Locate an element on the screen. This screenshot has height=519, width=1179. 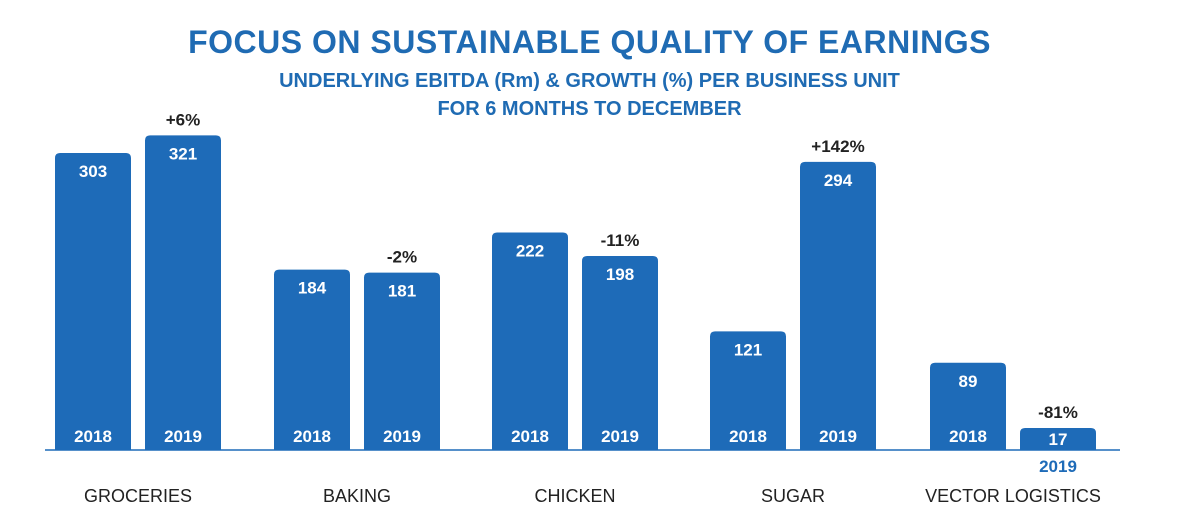
value-label-sugar-2019: 294 is located at coordinates (838, 180).